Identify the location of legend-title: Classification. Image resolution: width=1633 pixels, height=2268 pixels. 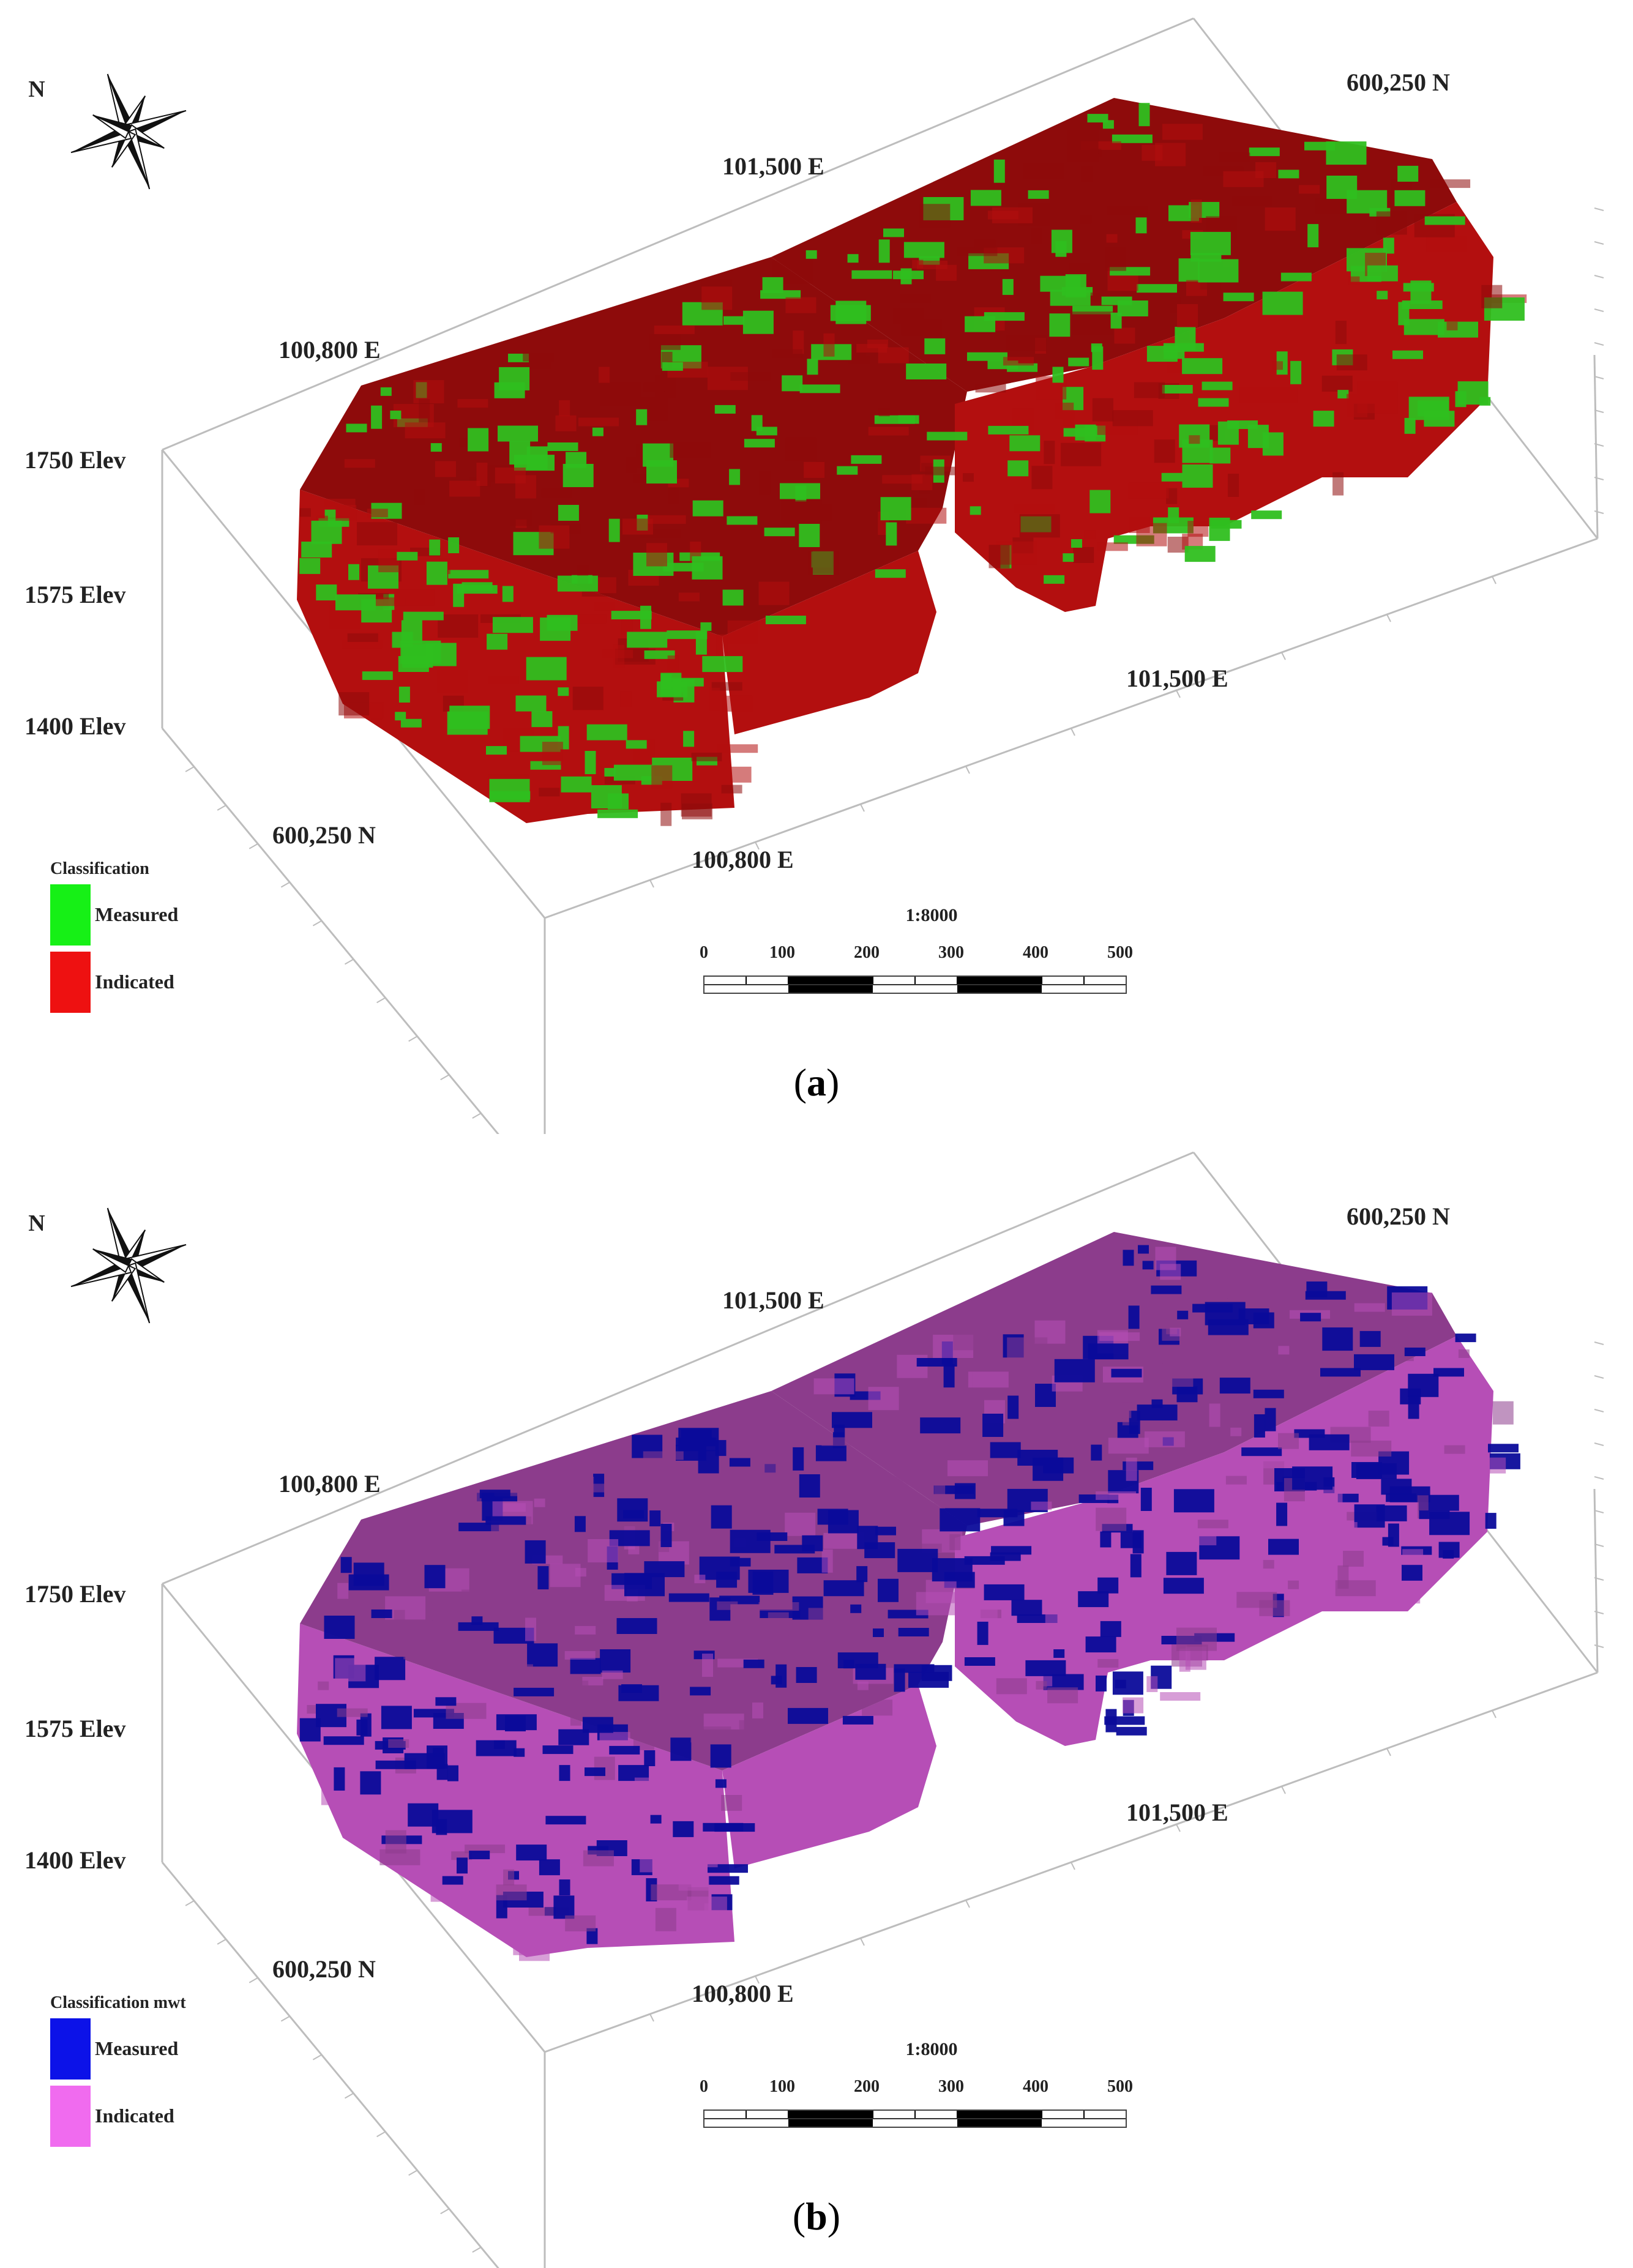
(99, 868).